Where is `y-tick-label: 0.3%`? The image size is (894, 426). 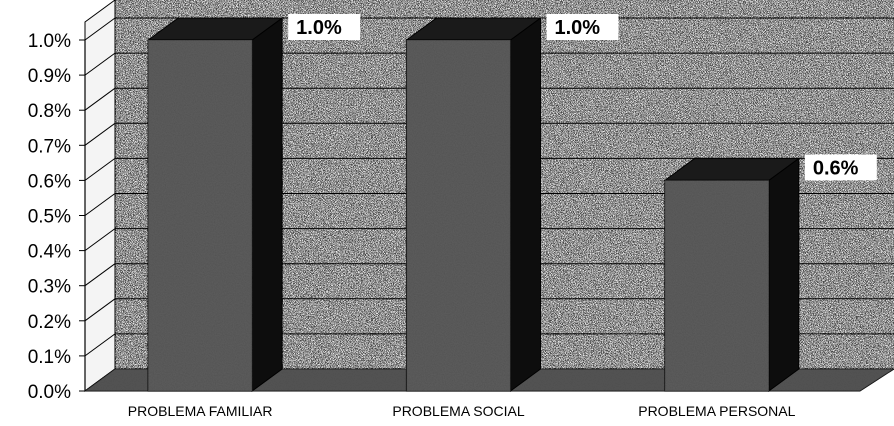
y-tick-label: 0.3% is located at coordinates (49, 287).